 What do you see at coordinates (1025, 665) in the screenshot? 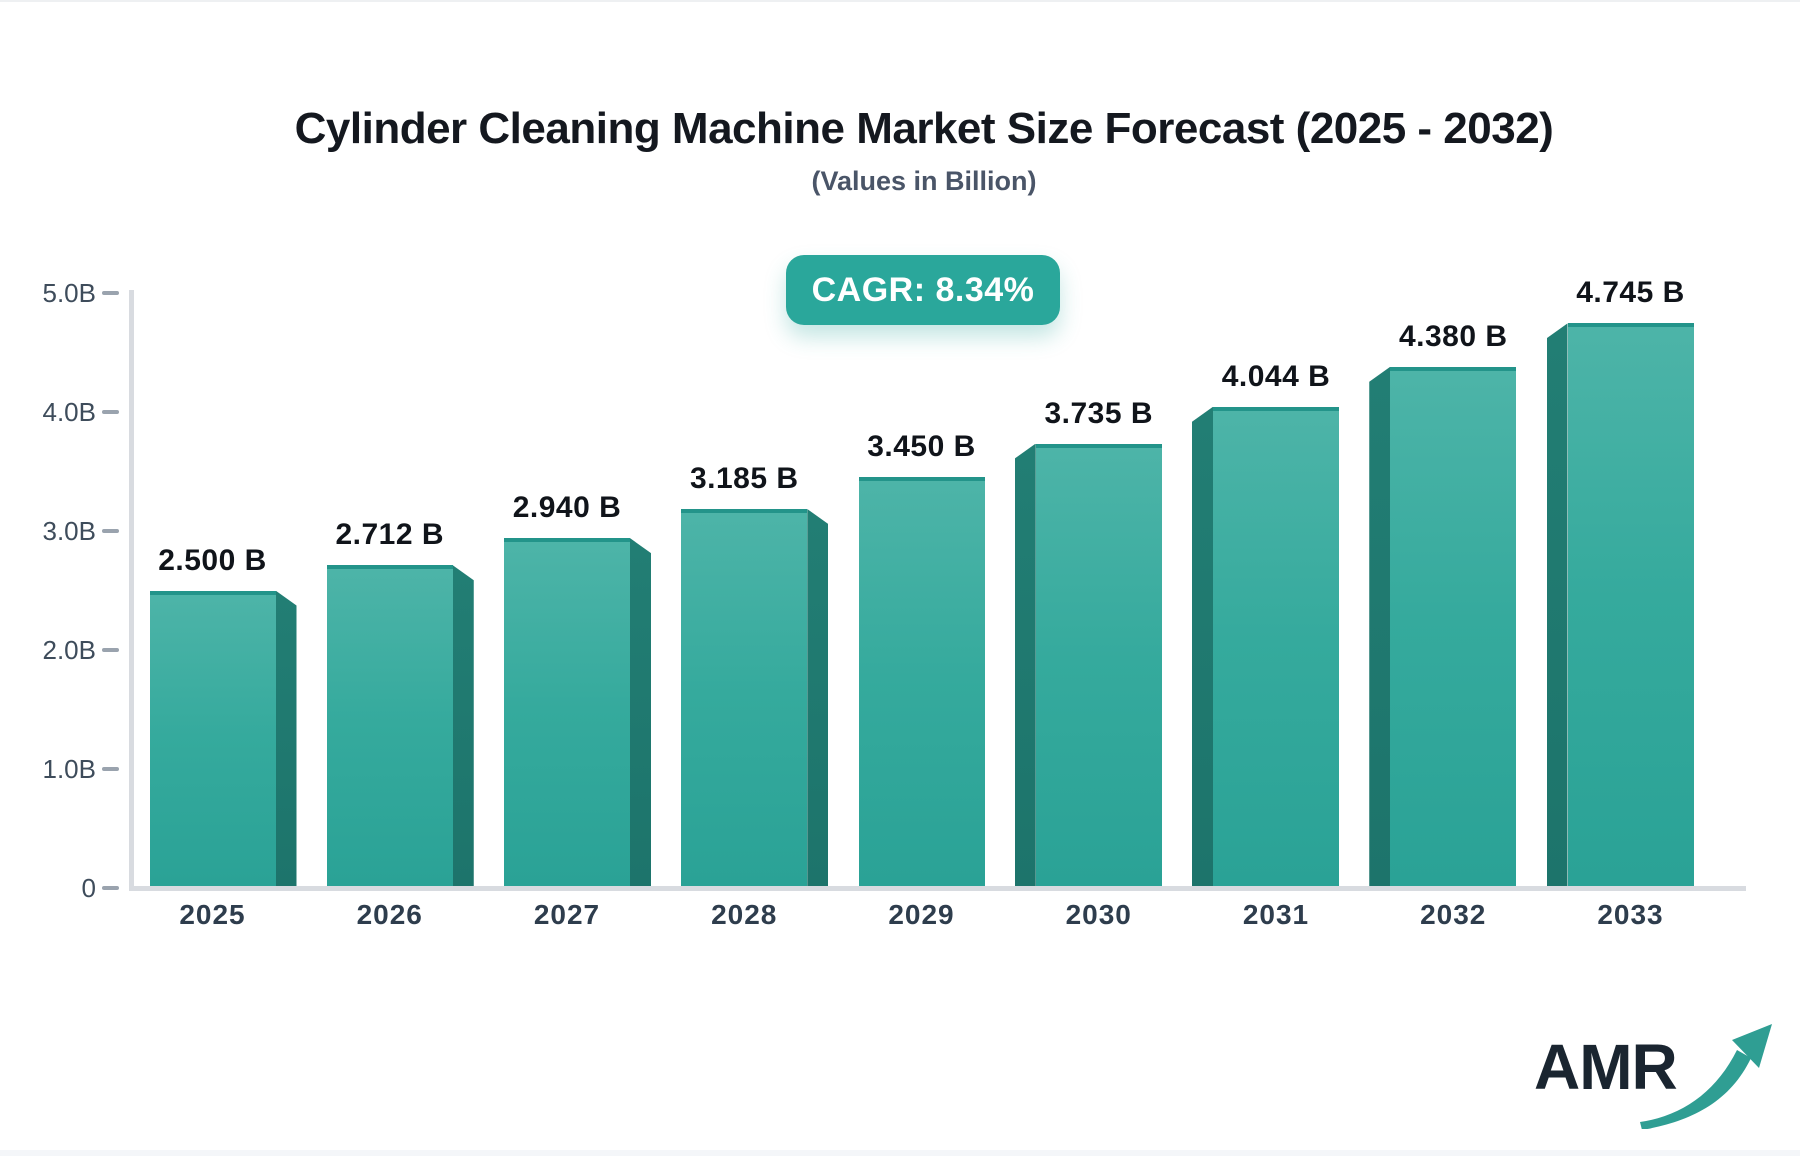
I see `bar-side-2030` at bounding box center [1025, 665].